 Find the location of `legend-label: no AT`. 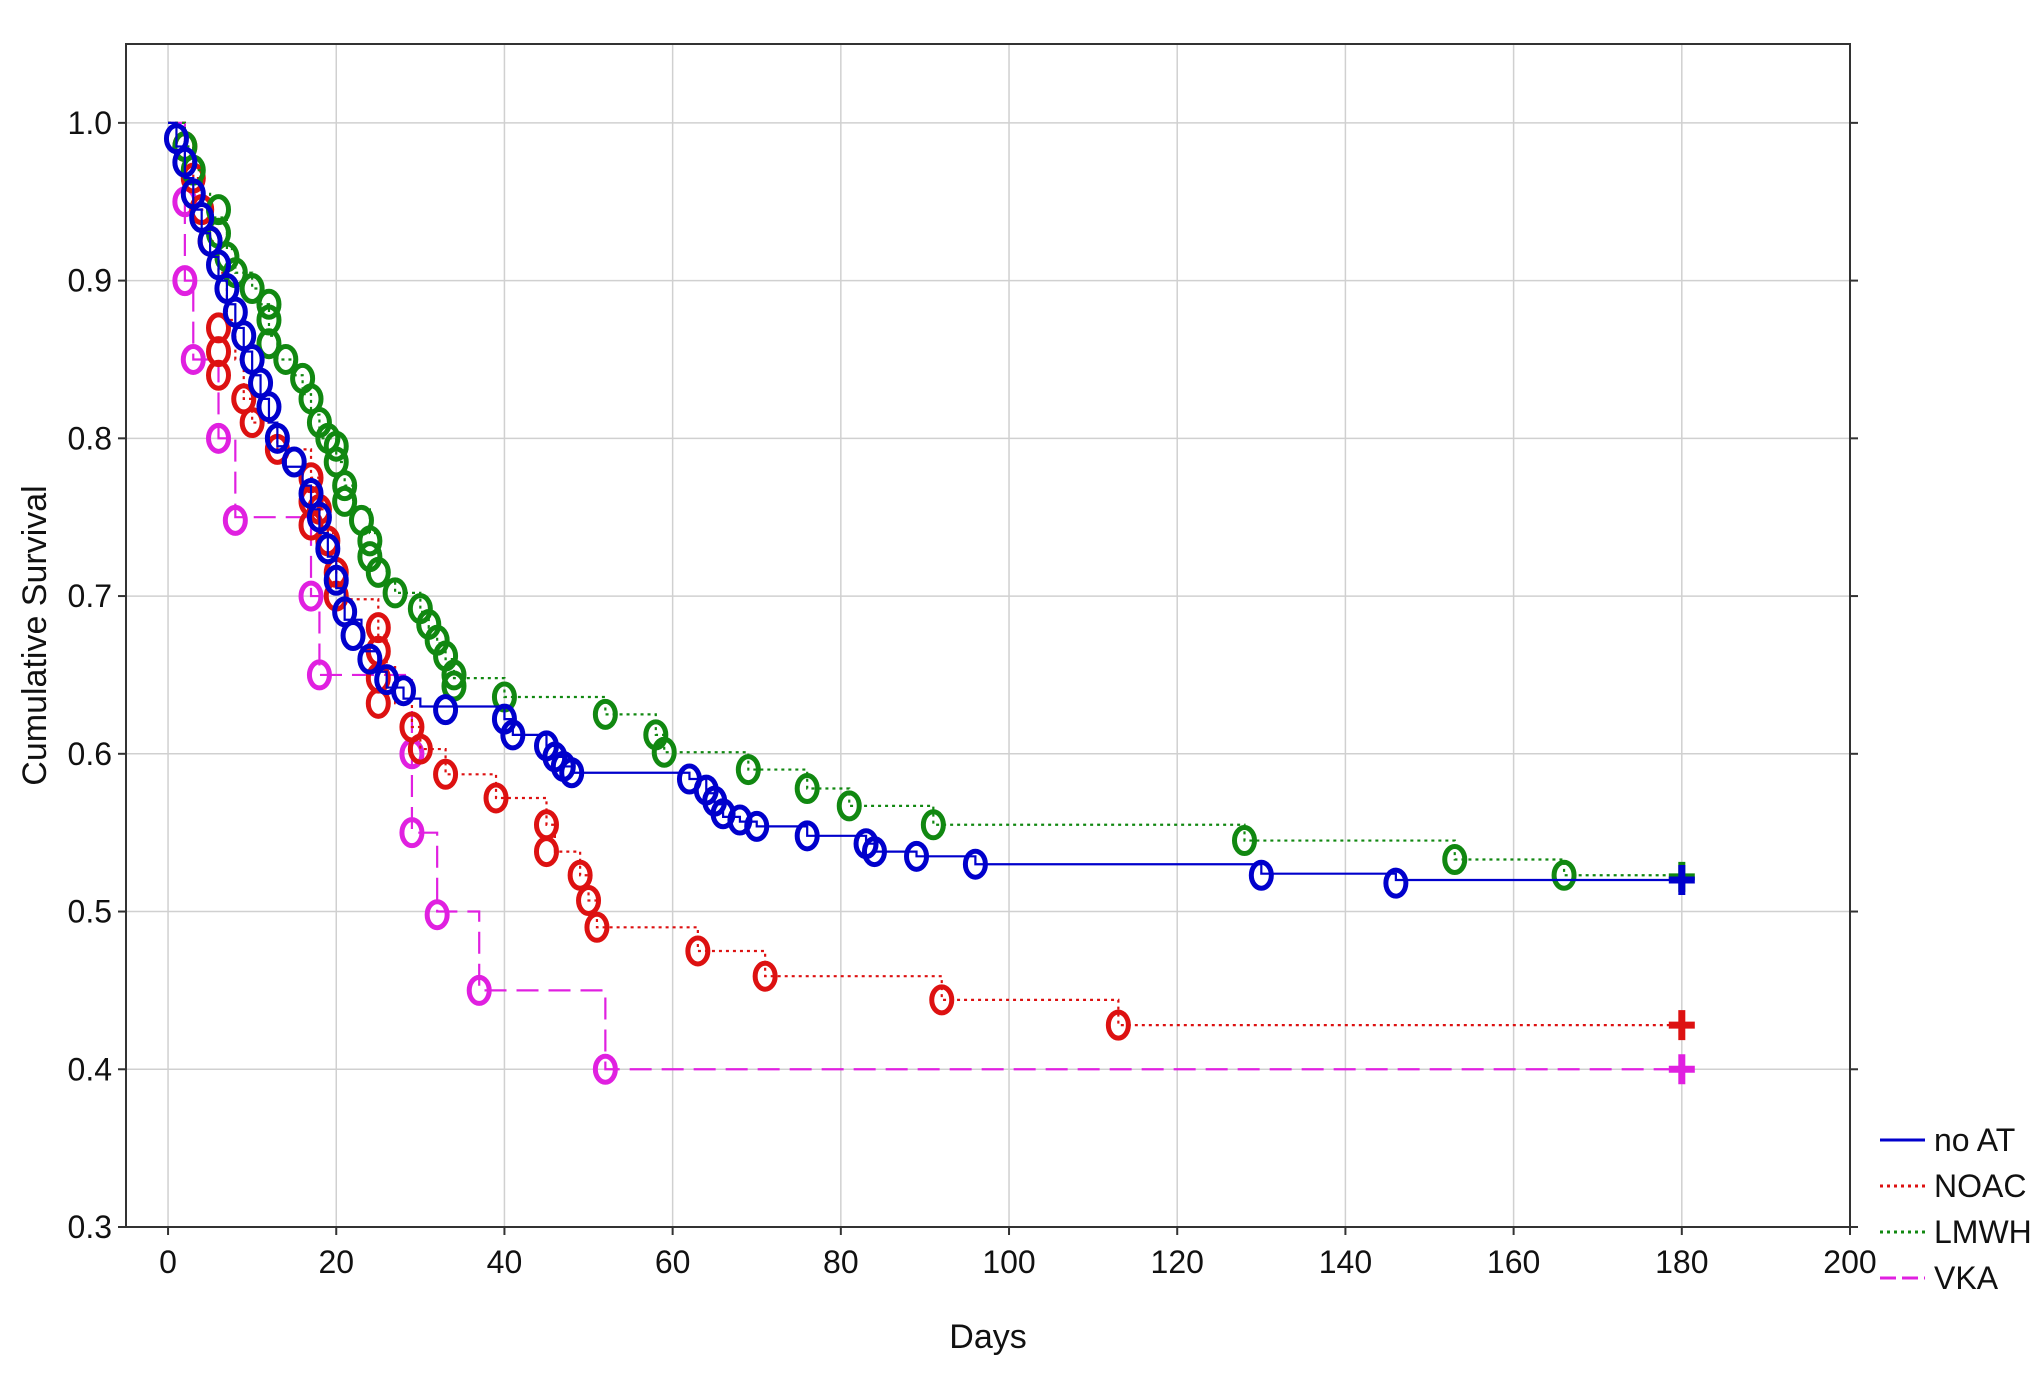

legend-label: no AT is located at coordinates (1974, 1140).